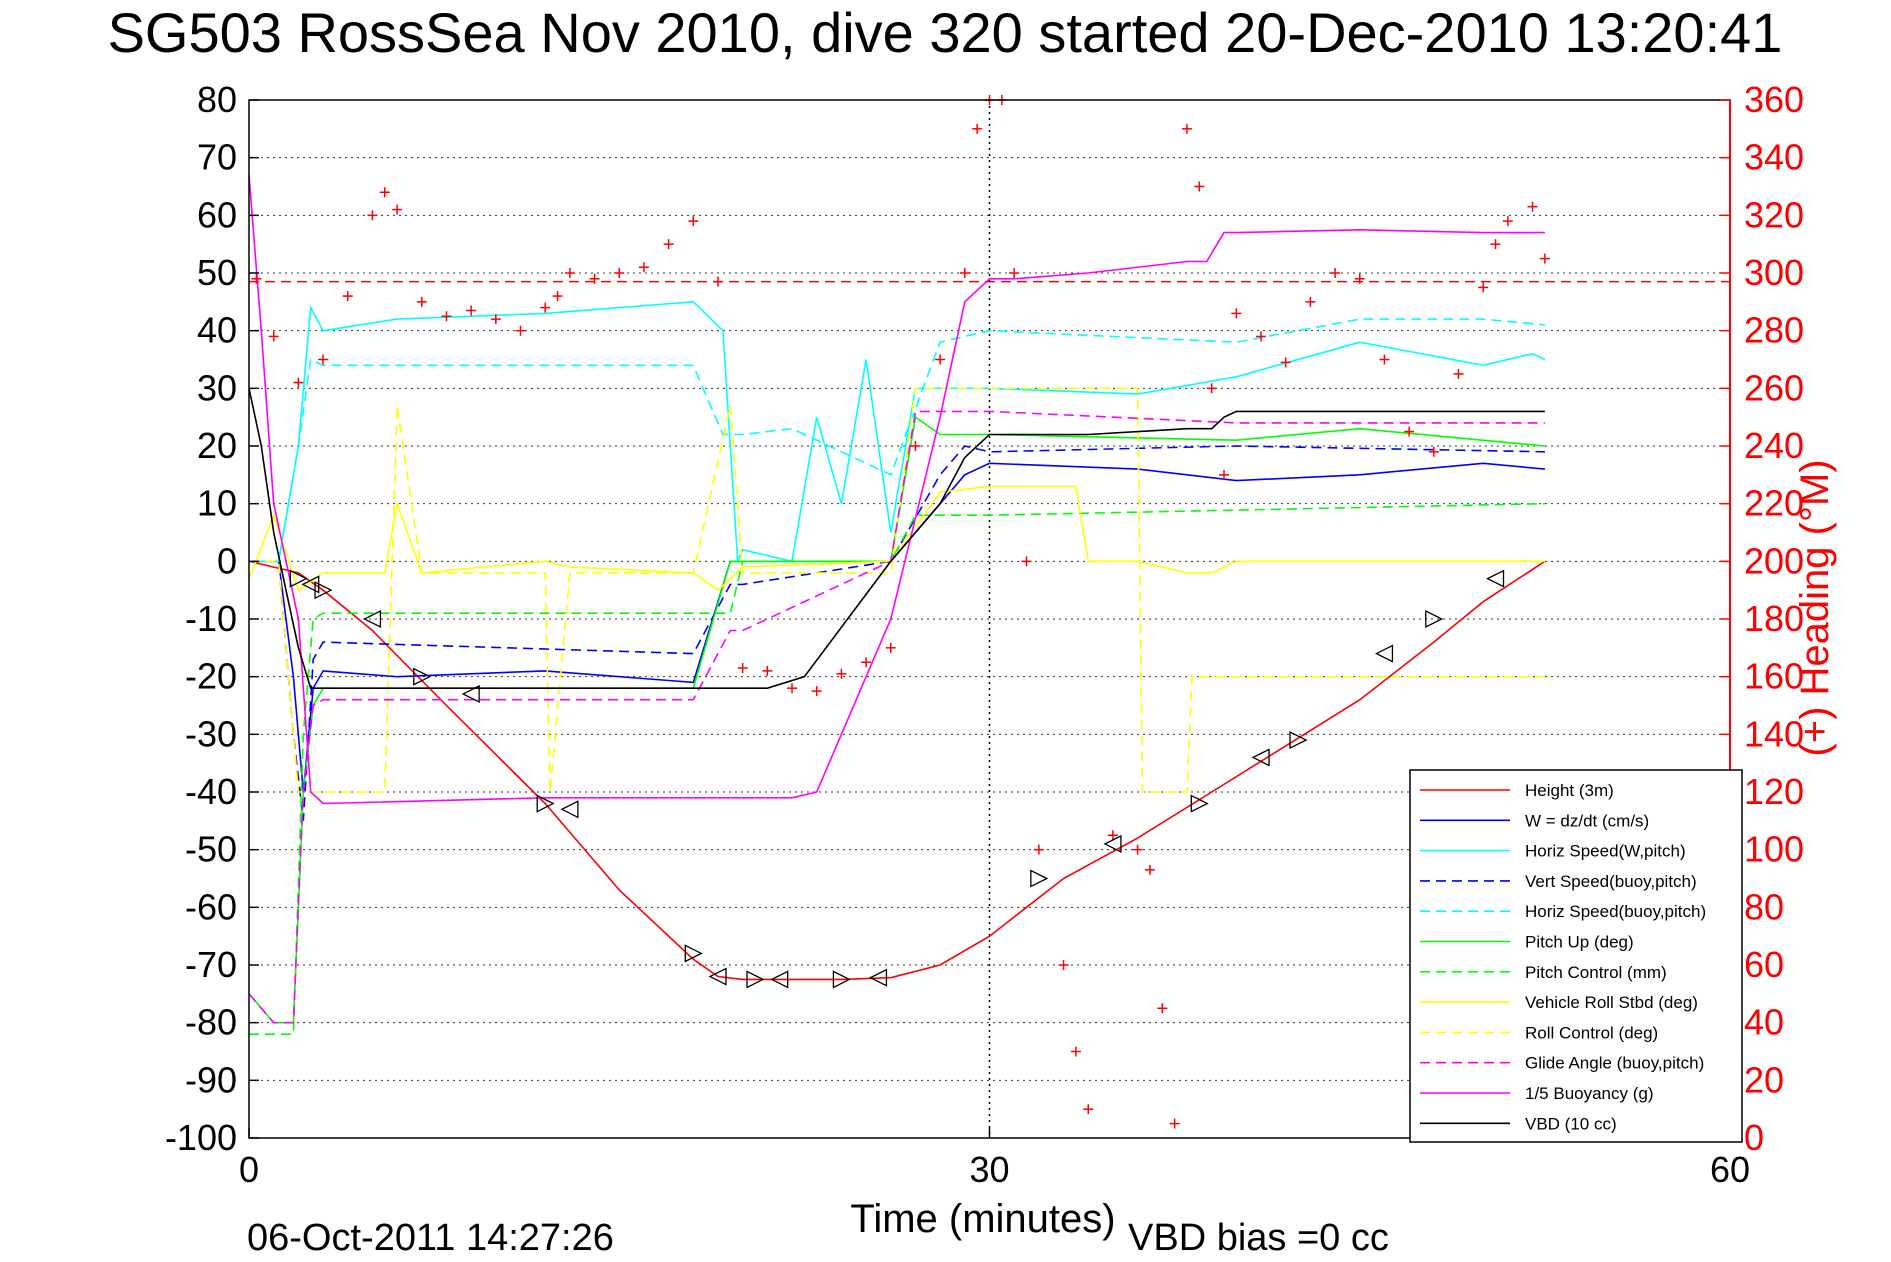  Describe the element at coordinates (1571, 1123) in the screenshot. I see `legend-entry-label: VBD (10 cc)` at that location.